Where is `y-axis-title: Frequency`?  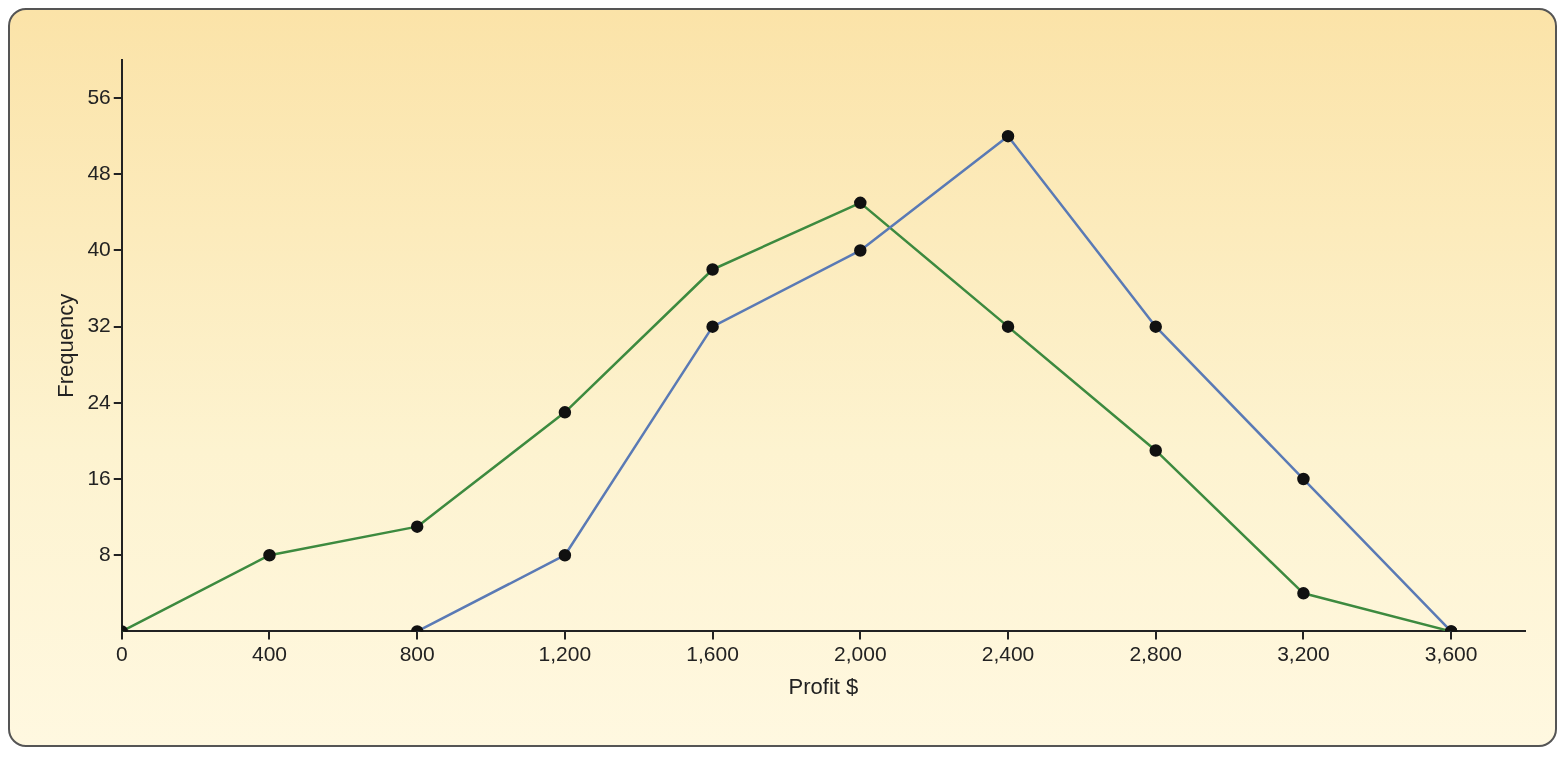 y-axis-title: Frequency is located at coordinates (66, 345).